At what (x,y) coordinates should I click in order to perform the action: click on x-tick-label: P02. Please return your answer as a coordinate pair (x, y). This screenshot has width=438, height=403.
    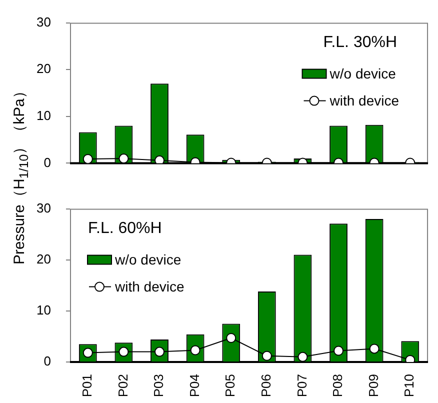
    Looking at the image, I should click on (122, 386).